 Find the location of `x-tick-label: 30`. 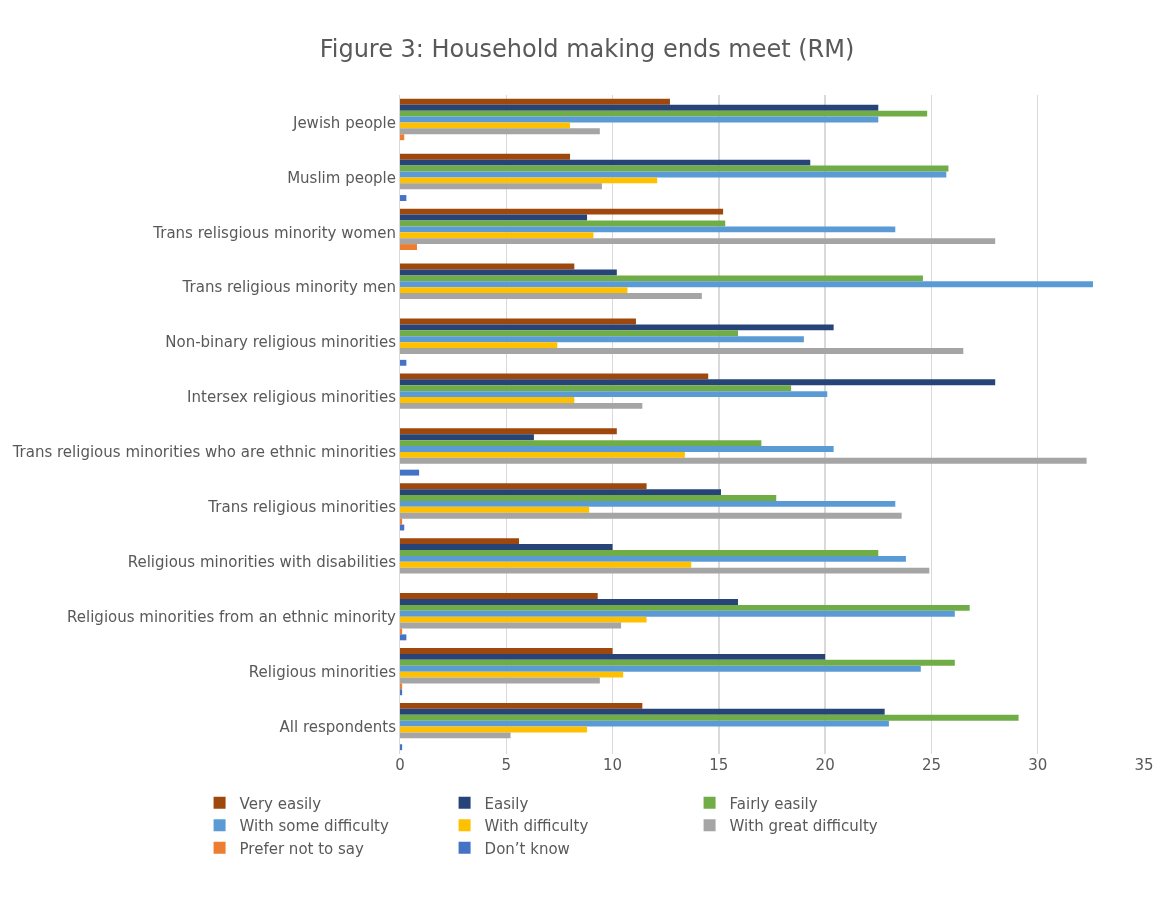

x-tick-label: 30 is located at coordinates (1038, 765).